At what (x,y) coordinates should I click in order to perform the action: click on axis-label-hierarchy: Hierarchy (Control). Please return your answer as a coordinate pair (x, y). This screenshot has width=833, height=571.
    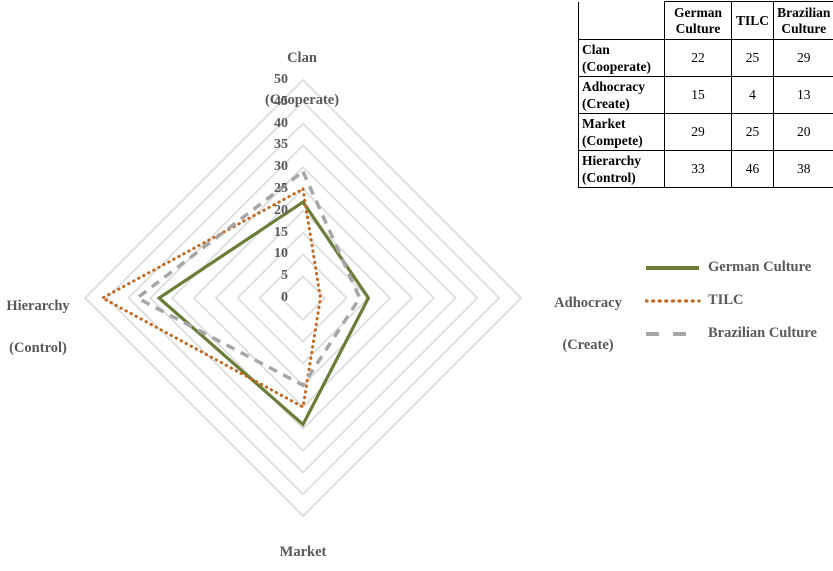
    Looking at the image, I should click on (39, 327).